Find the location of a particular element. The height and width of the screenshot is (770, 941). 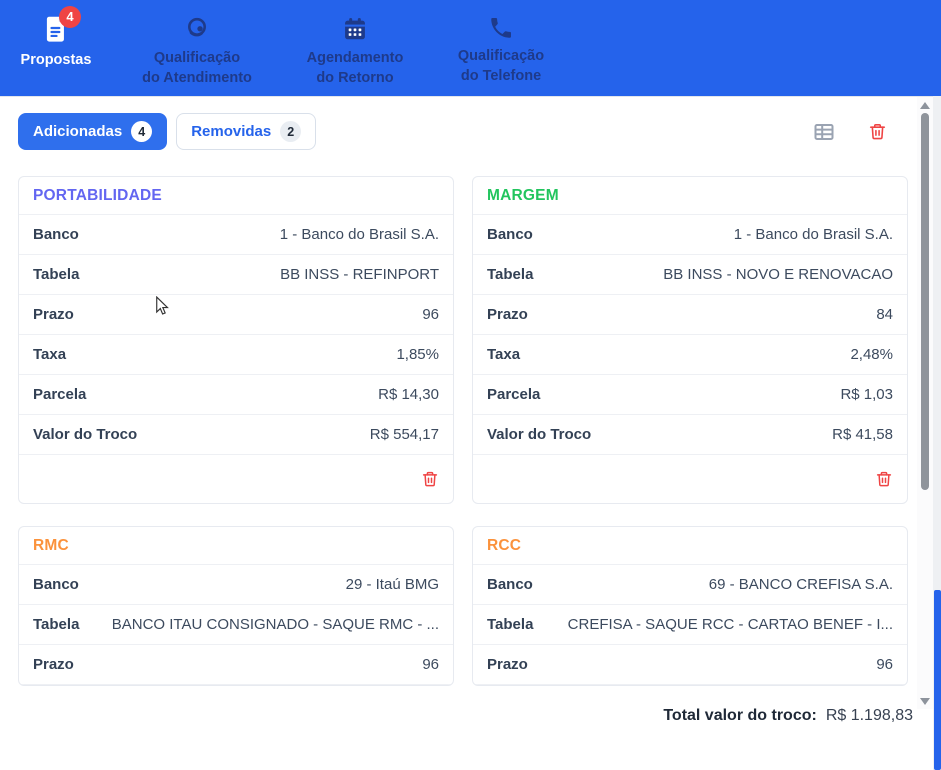

row-value: BB INSS - NOVO E RENOVACAO is located at coordinates (778, 274).